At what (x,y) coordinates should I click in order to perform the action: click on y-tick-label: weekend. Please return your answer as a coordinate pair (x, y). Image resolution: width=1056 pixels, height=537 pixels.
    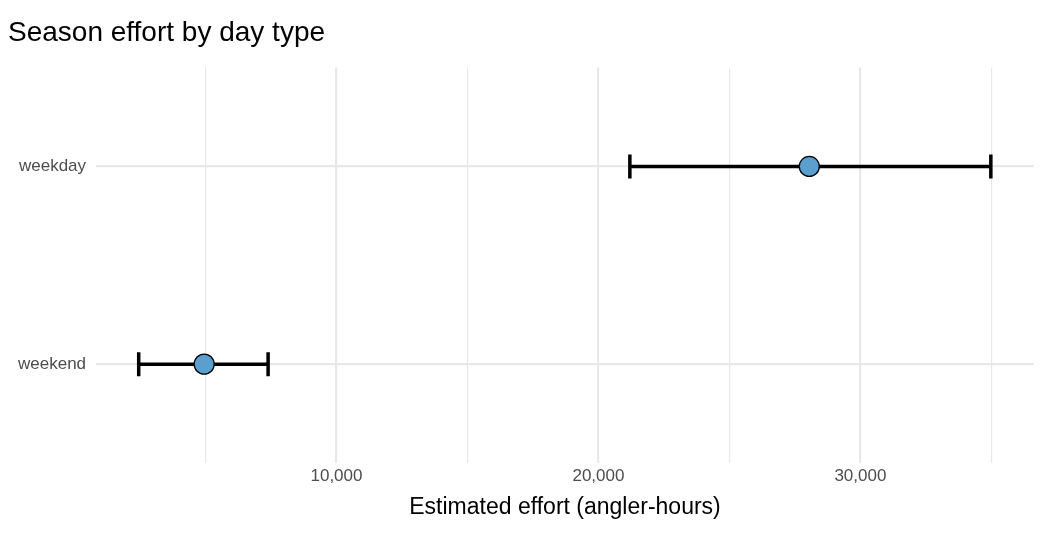
    Looking at the image, I should click on (51, 363).